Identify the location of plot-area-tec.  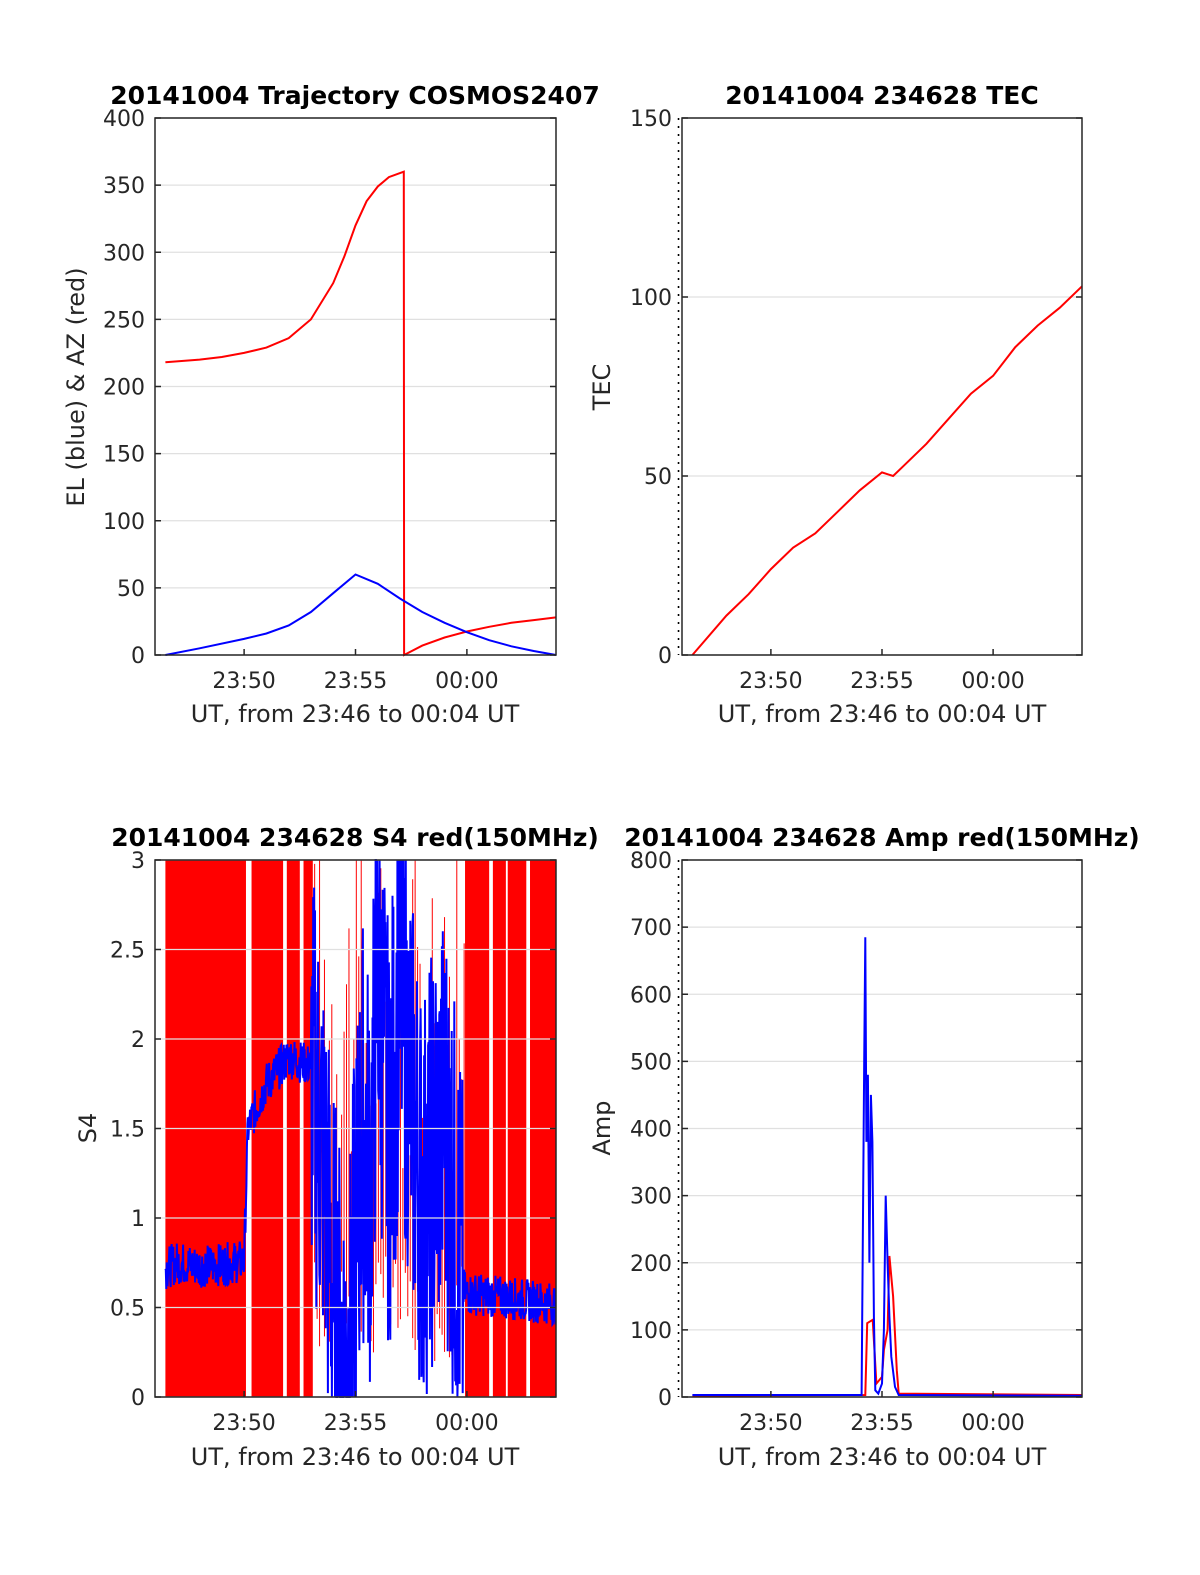
(882, 386).